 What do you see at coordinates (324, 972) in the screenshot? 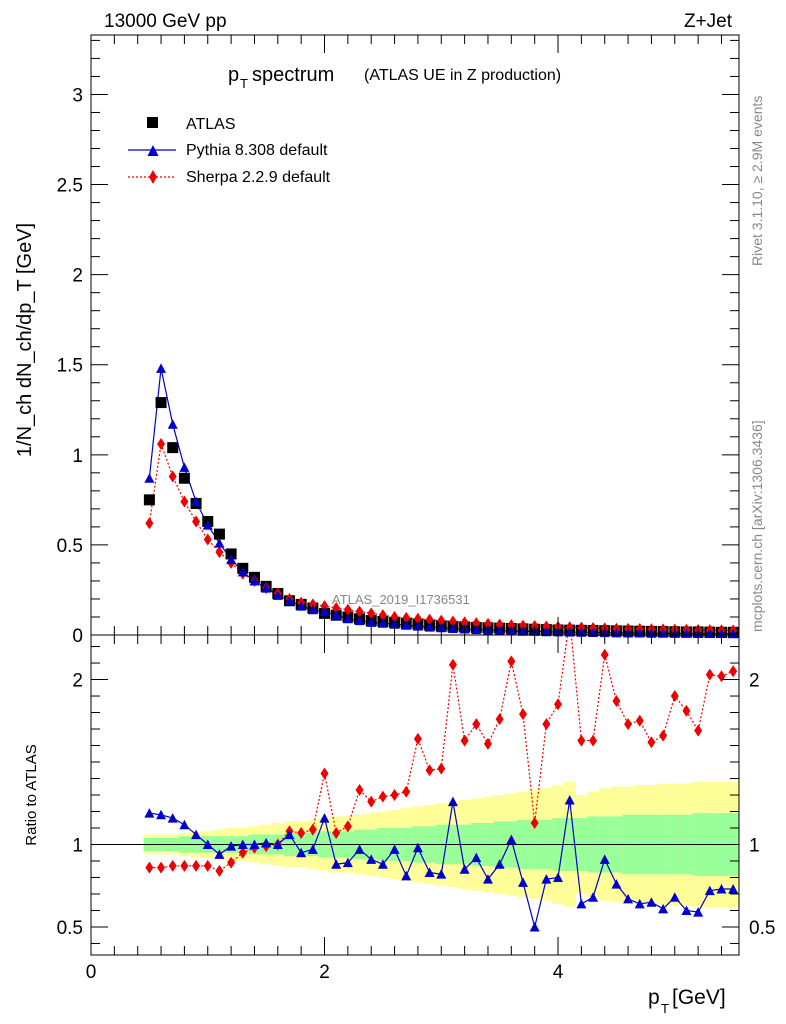
I see `x-tick-label: 2` at bounding box center [324, 972].